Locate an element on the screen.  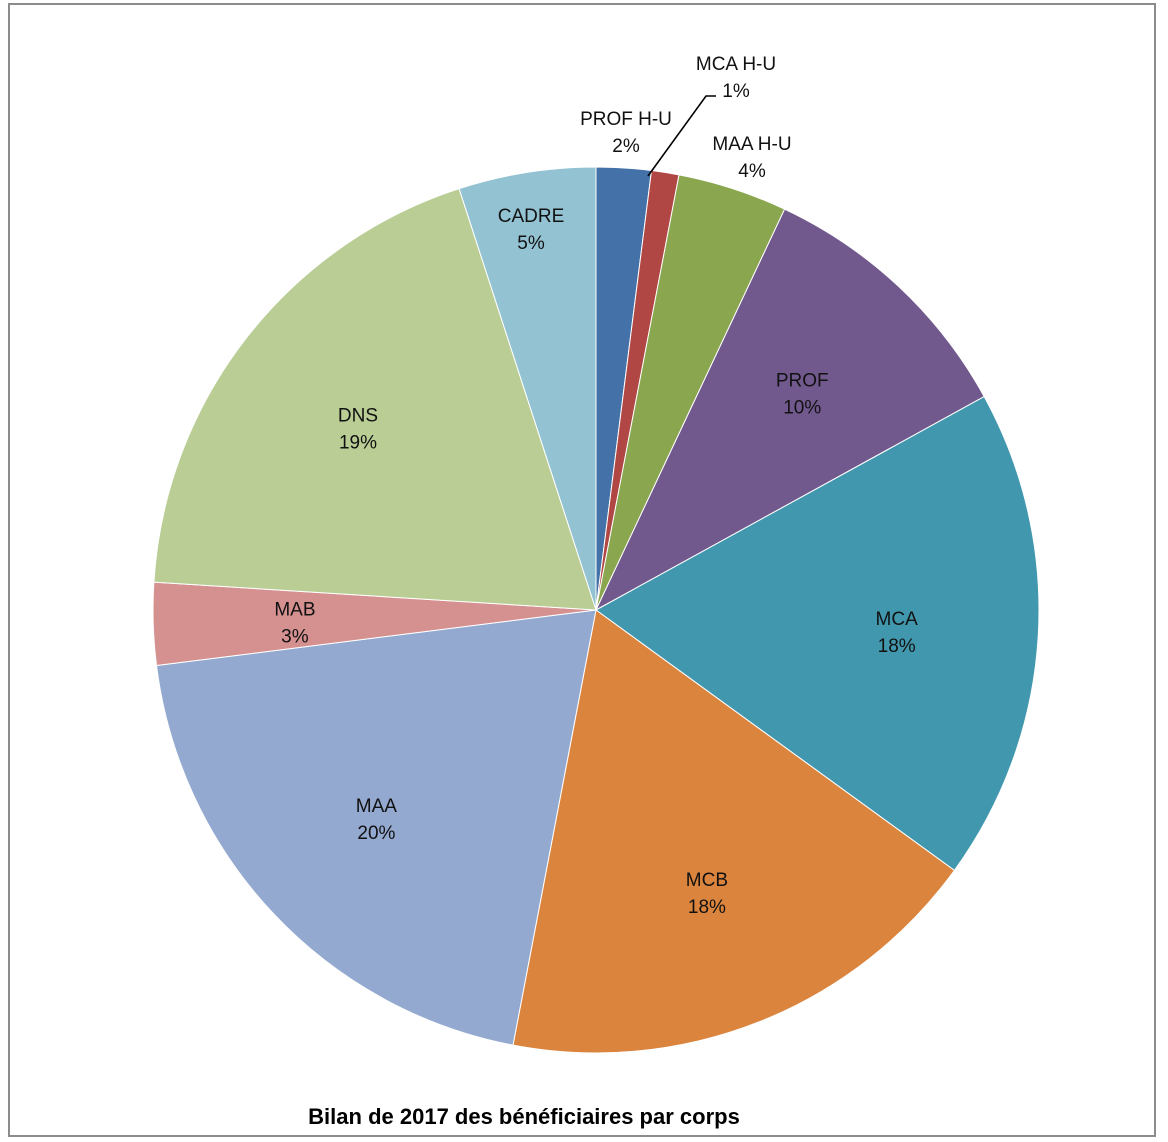
slice-label-prof: PROF is located at coordinates (802, 380).